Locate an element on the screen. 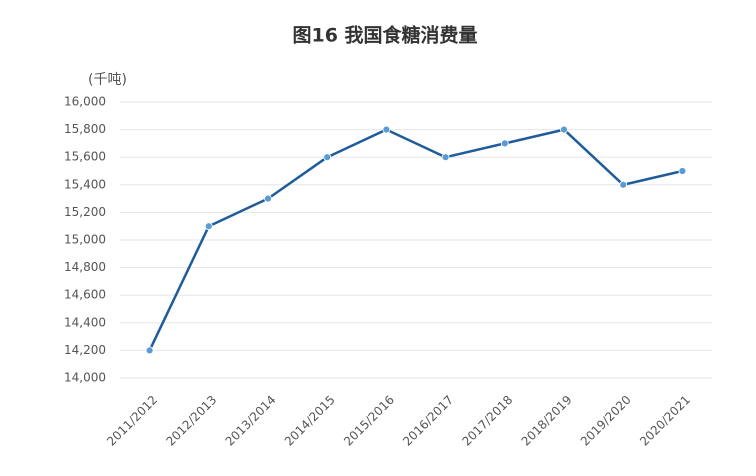 The width and height of the screenshot is (756, 476). y-tick-label: 15,200 is located at coordinates (85, 212).